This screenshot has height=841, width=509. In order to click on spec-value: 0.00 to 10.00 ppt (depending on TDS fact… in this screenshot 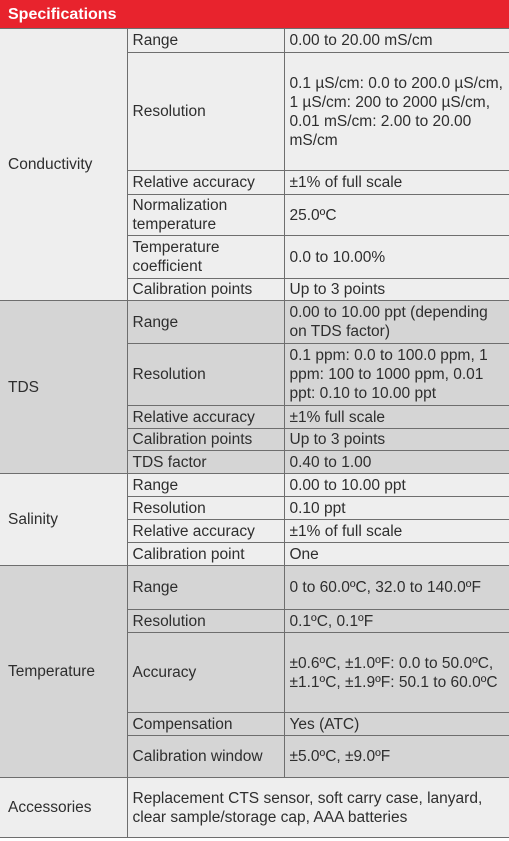, I will do `click(396, 322)`.